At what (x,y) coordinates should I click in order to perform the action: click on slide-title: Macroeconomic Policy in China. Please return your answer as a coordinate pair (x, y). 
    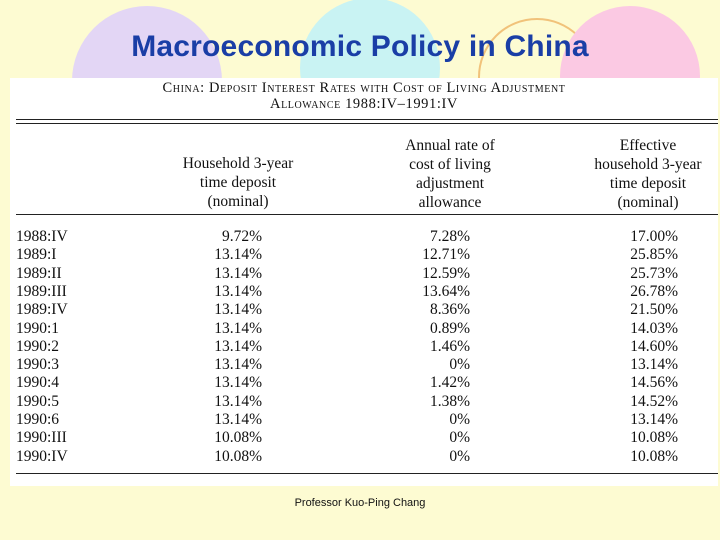
    Looking at the image, I should click on (360, 46).